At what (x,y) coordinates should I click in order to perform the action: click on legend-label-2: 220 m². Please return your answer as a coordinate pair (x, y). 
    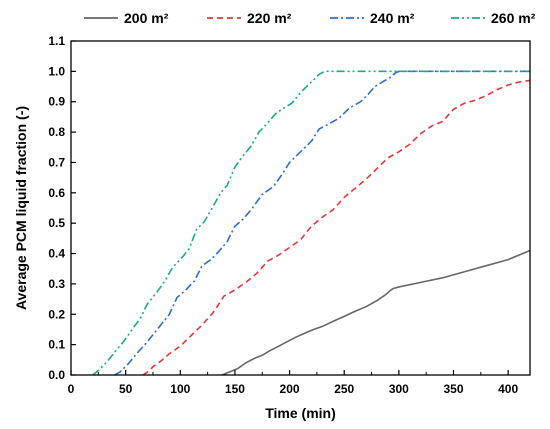
    Looking at the image, I should click on (269, 18).